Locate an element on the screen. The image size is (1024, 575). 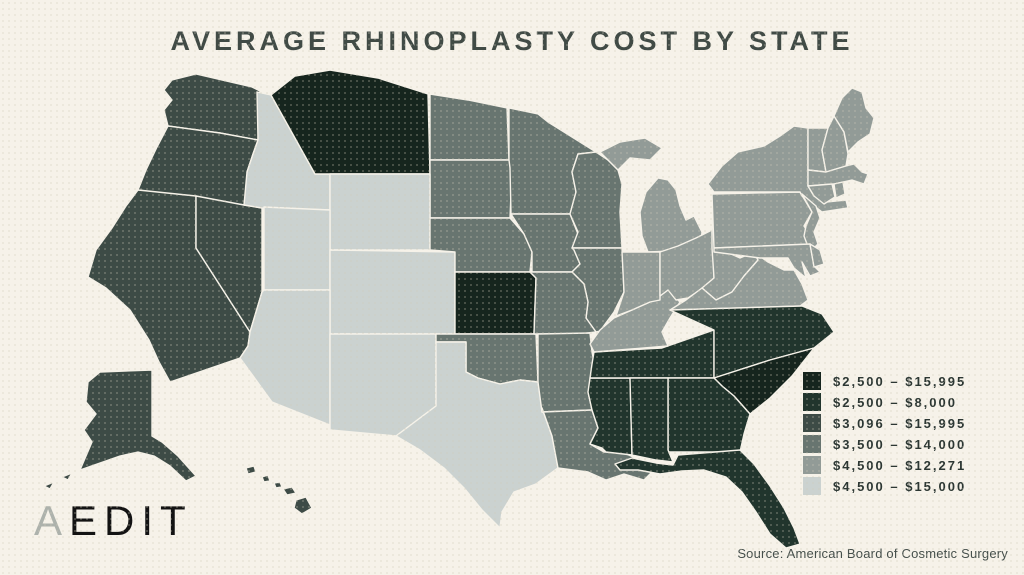
state-connecticut is located at coordinates (821, 194).